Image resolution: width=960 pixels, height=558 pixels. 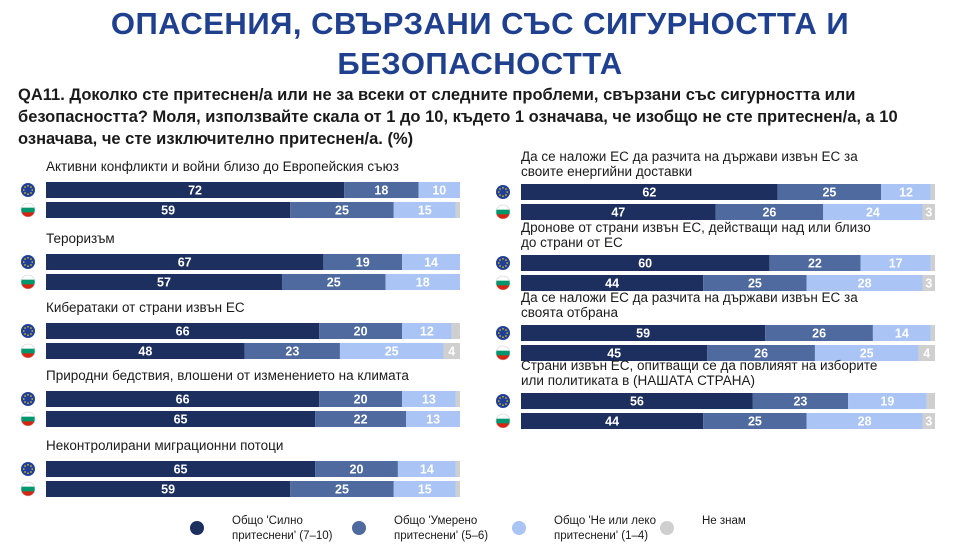 I want to click on item-3-bg-bar-dk, so click(x=451, y=351).